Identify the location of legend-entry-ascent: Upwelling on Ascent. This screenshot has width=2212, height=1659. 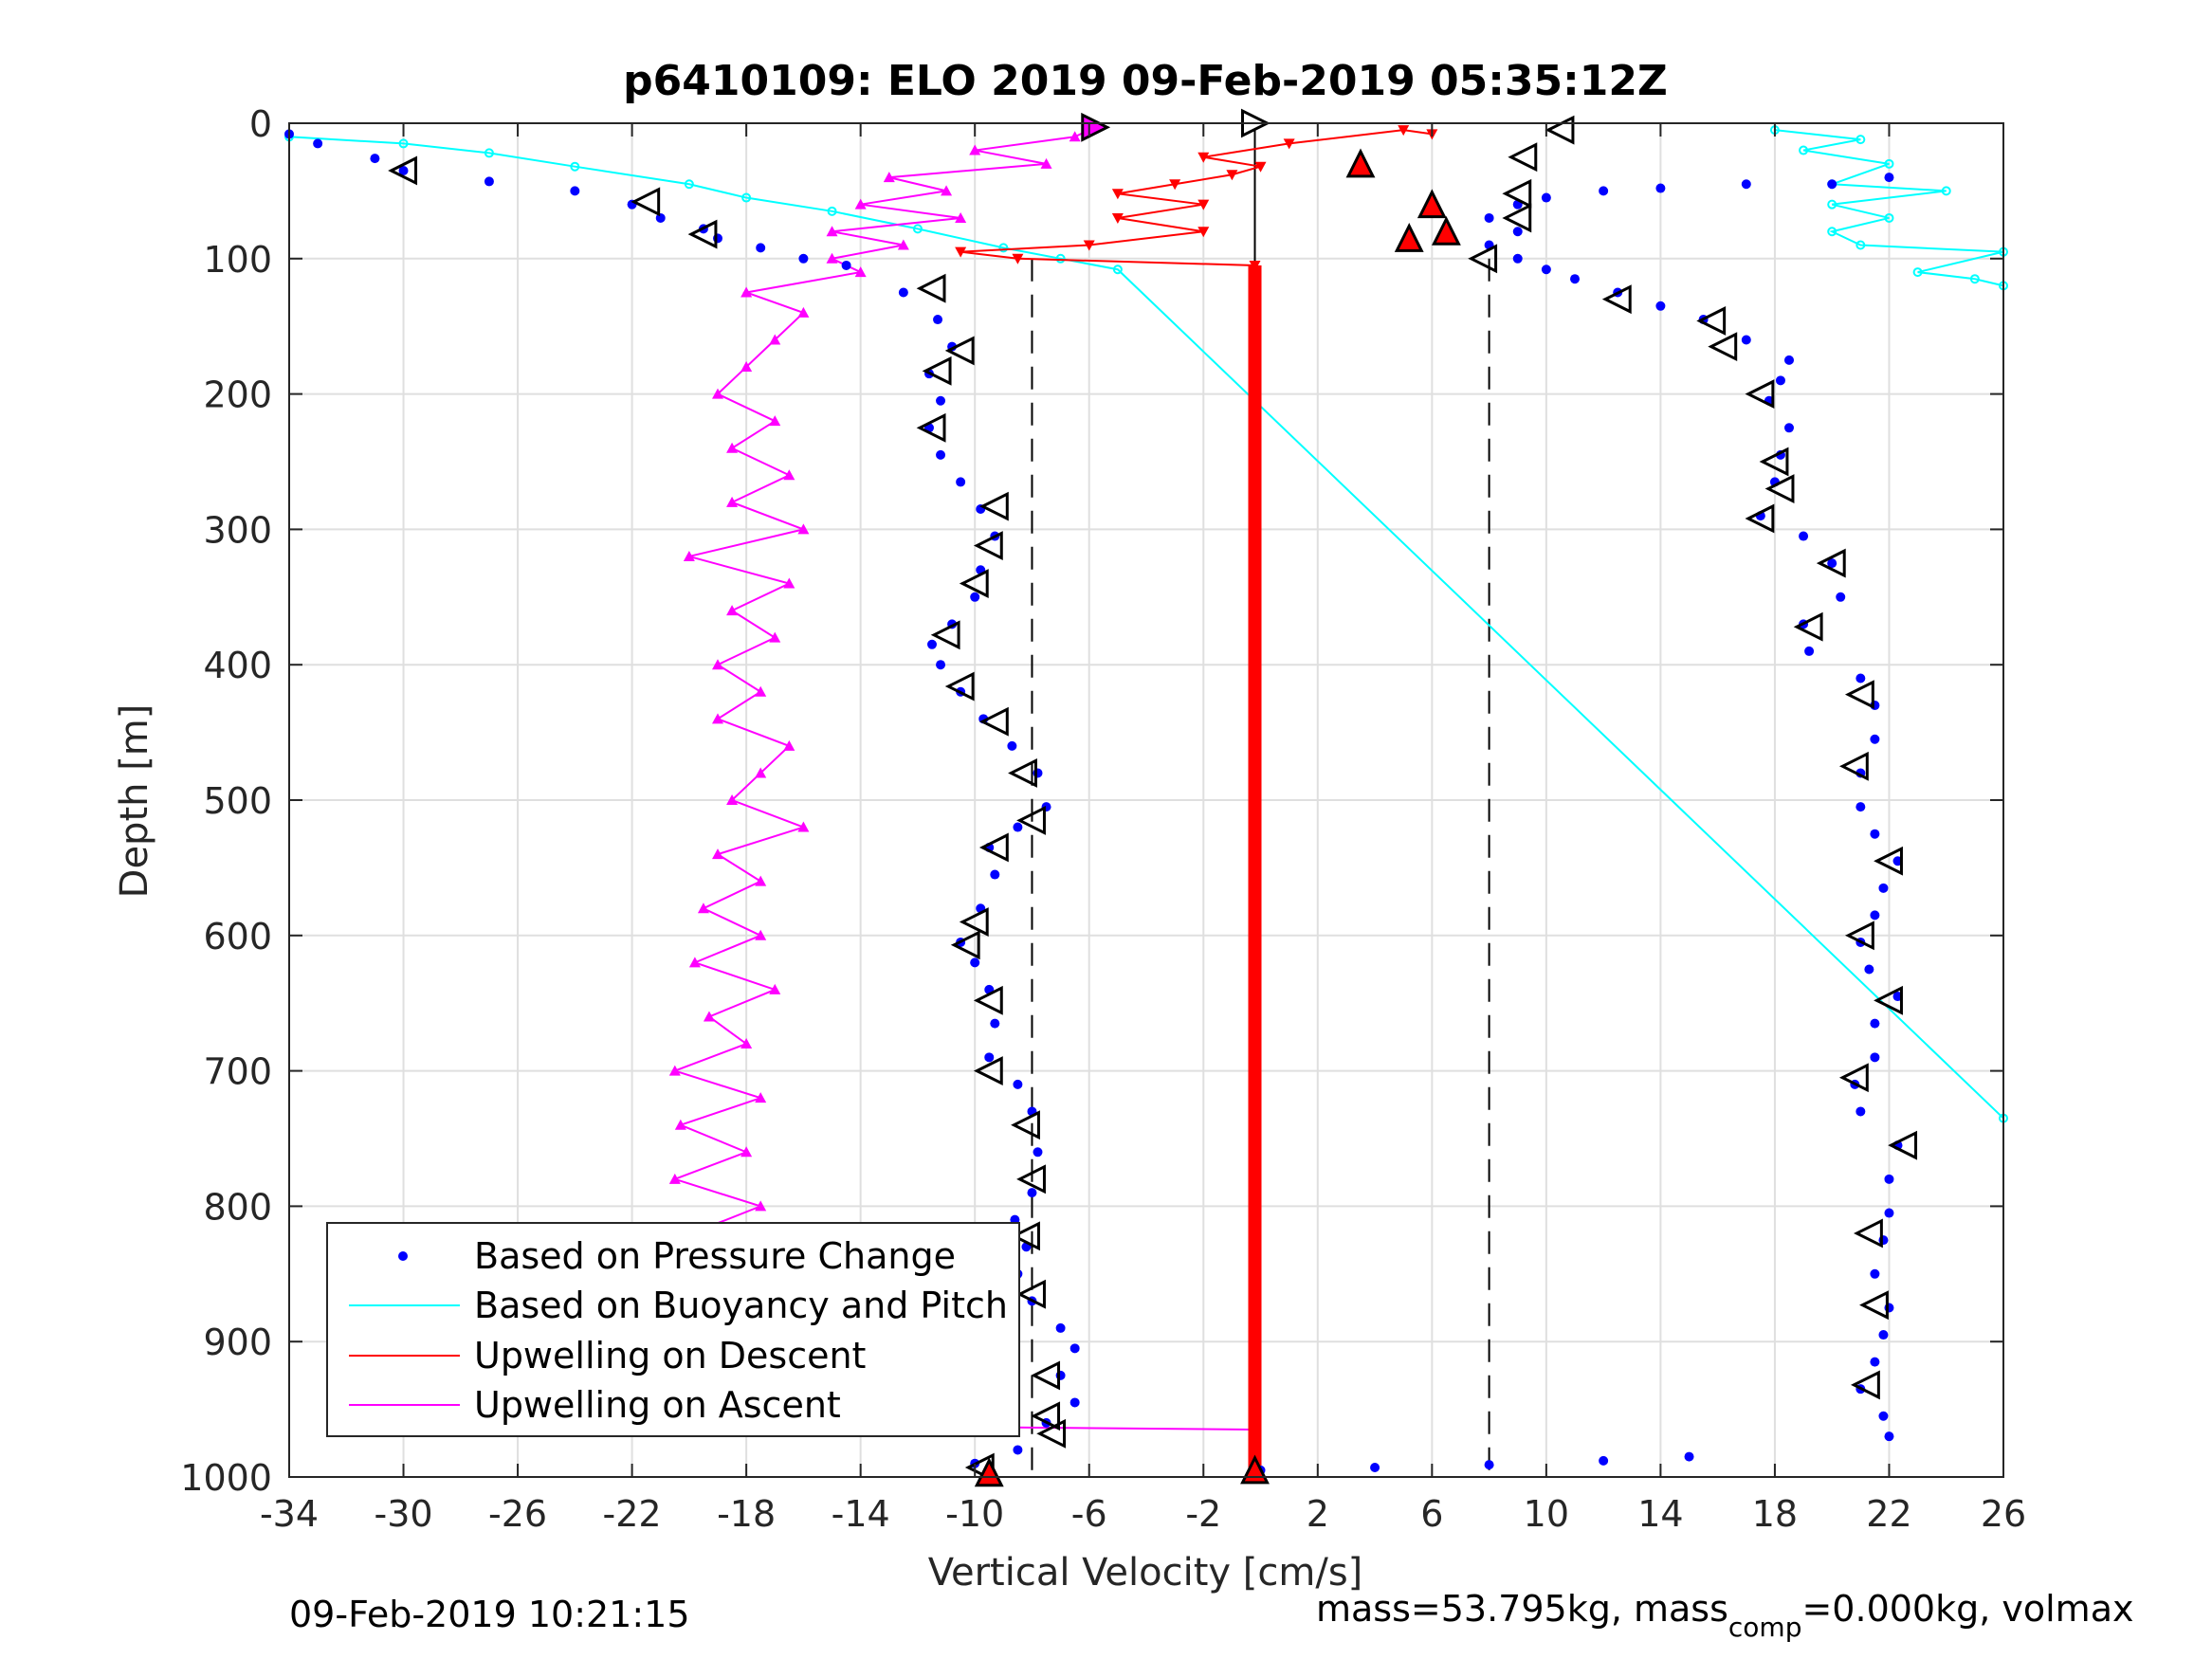
(595, 1405).